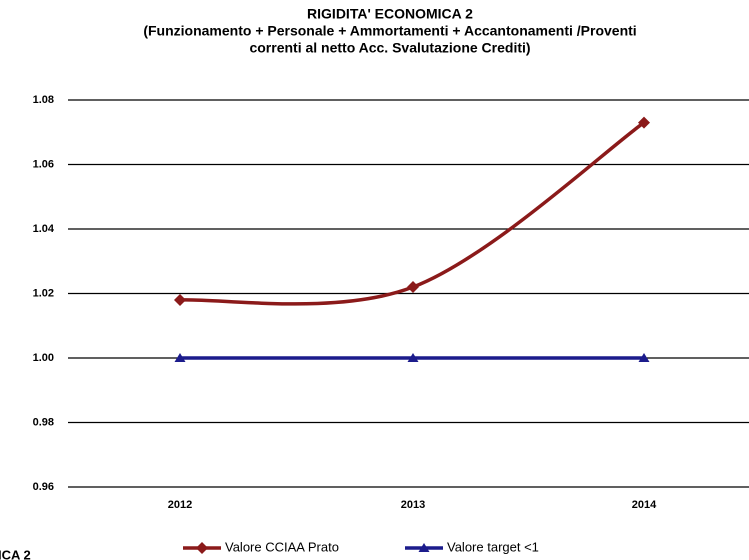  Describe the element at coordinates (43, 487) in the screenshot. I see `y-tick-label: 0.96` at that location.